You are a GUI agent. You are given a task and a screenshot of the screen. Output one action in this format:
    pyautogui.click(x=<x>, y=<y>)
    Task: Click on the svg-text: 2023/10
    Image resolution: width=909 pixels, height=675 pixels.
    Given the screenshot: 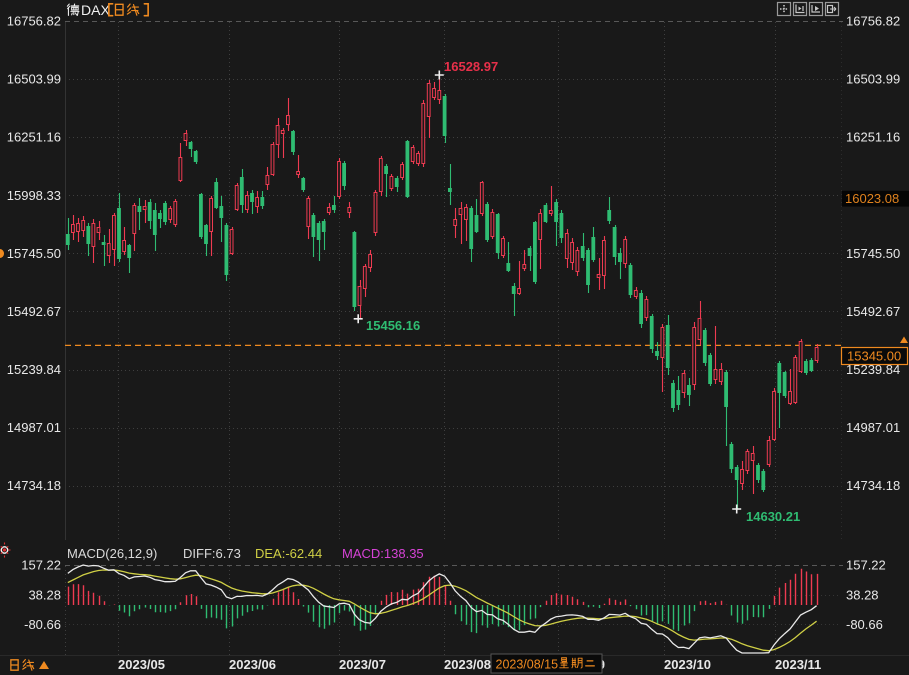 What is the action you would take?
    pyautogui.click(x=687, y=664)
    